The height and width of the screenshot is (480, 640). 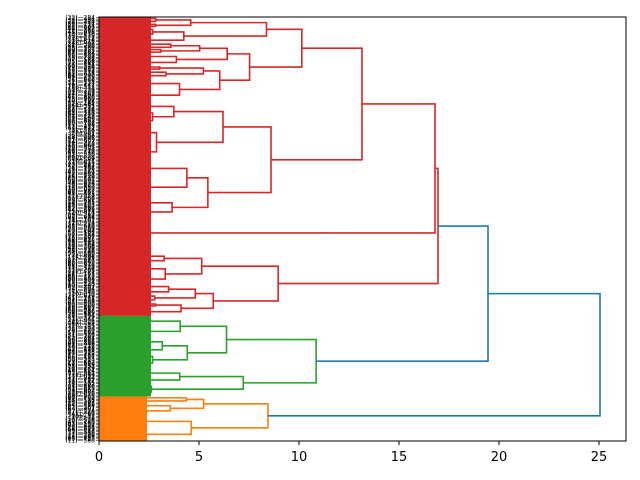 I want to click on leaf-label: (86)—761, so click(x=80, y=192).